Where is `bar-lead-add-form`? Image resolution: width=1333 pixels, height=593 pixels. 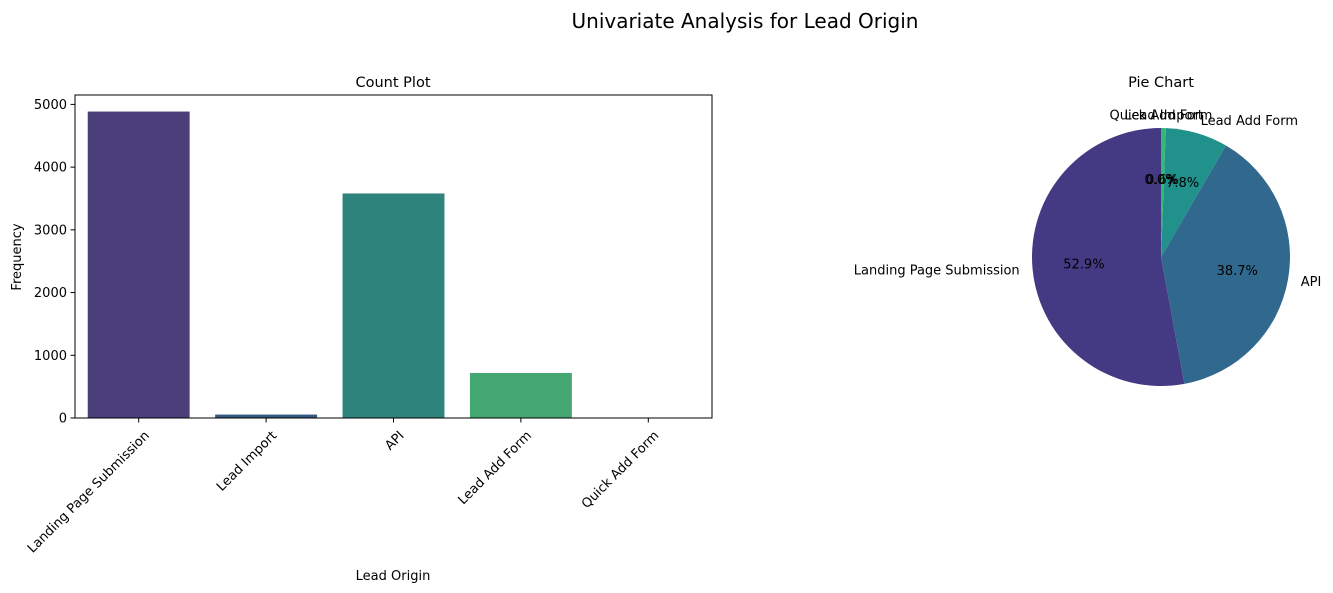 bar-lead-add-form is located at coordinates (520, 395).